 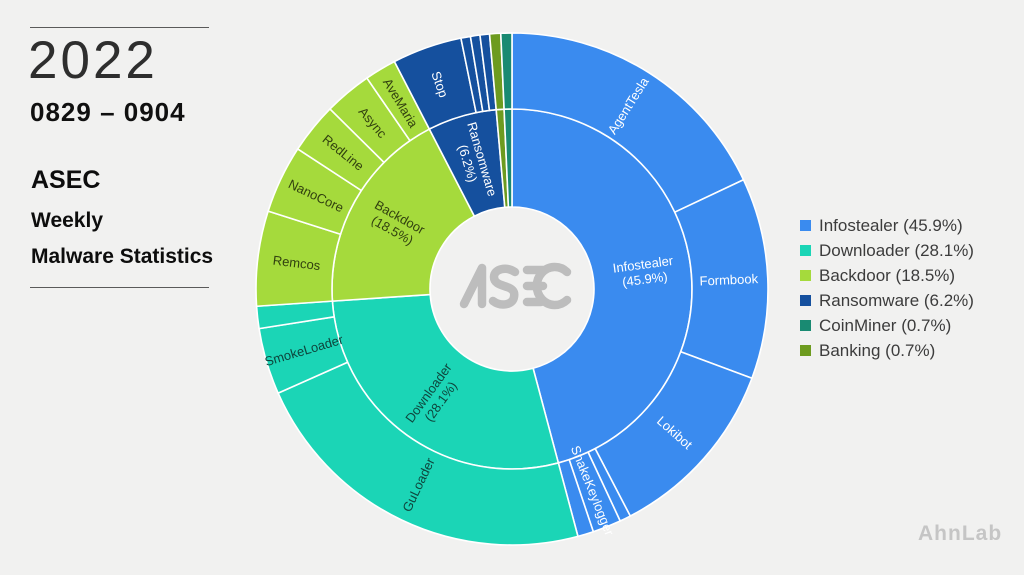 What do you see at coordinates (66, 180) in the screenshot?
I see `report-title-line-1: ASEC` at bounding box center [66, 180].